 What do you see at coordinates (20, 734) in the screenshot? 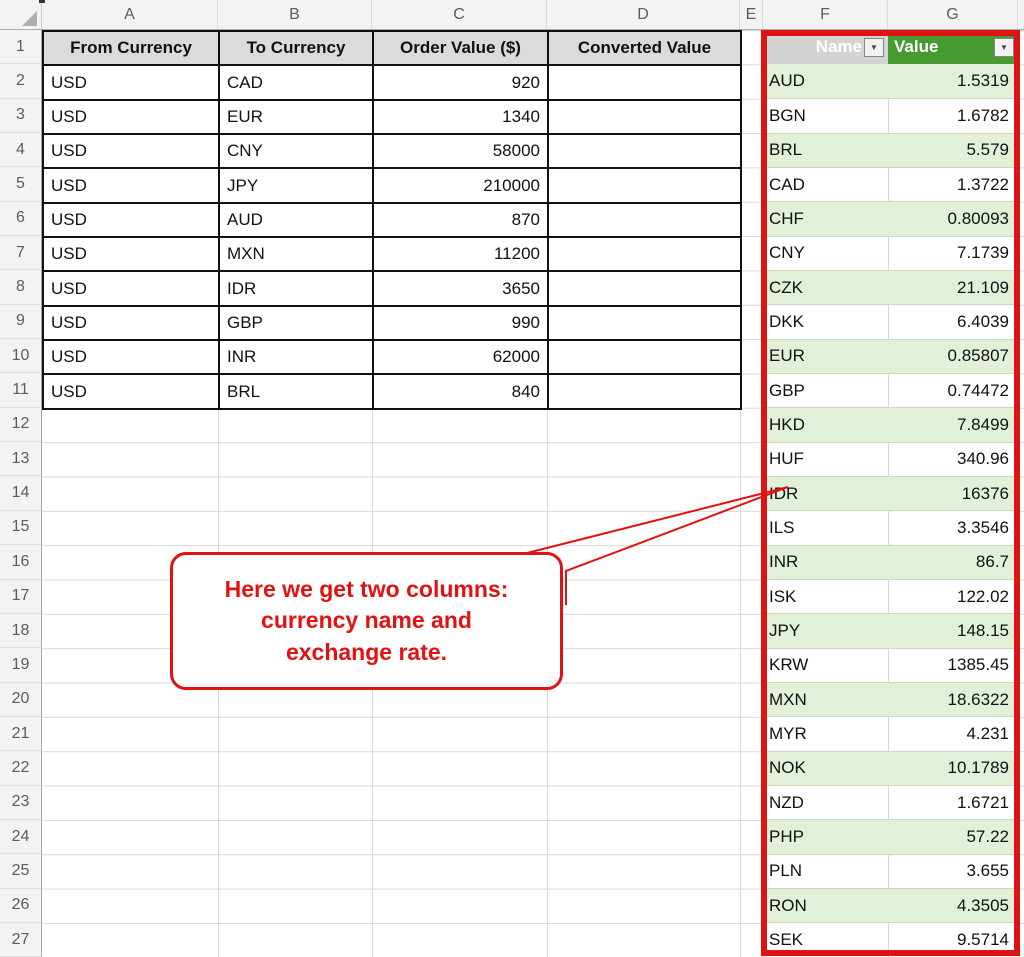
I see `row-header-21: 21` at bounding box center [20, 734].